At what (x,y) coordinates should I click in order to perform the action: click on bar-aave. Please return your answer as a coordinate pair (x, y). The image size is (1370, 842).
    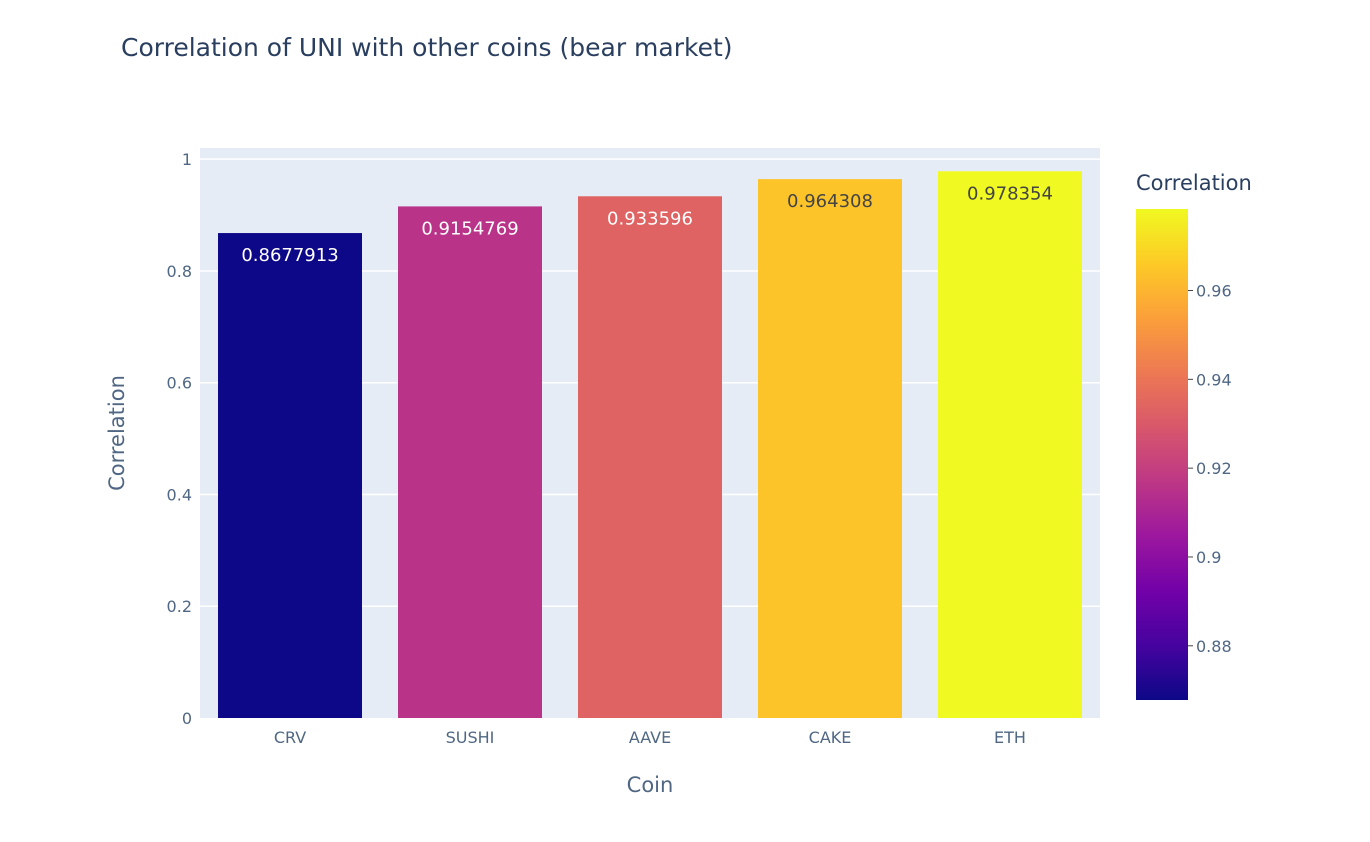
    Looking at the image, I should click on (650, 457).